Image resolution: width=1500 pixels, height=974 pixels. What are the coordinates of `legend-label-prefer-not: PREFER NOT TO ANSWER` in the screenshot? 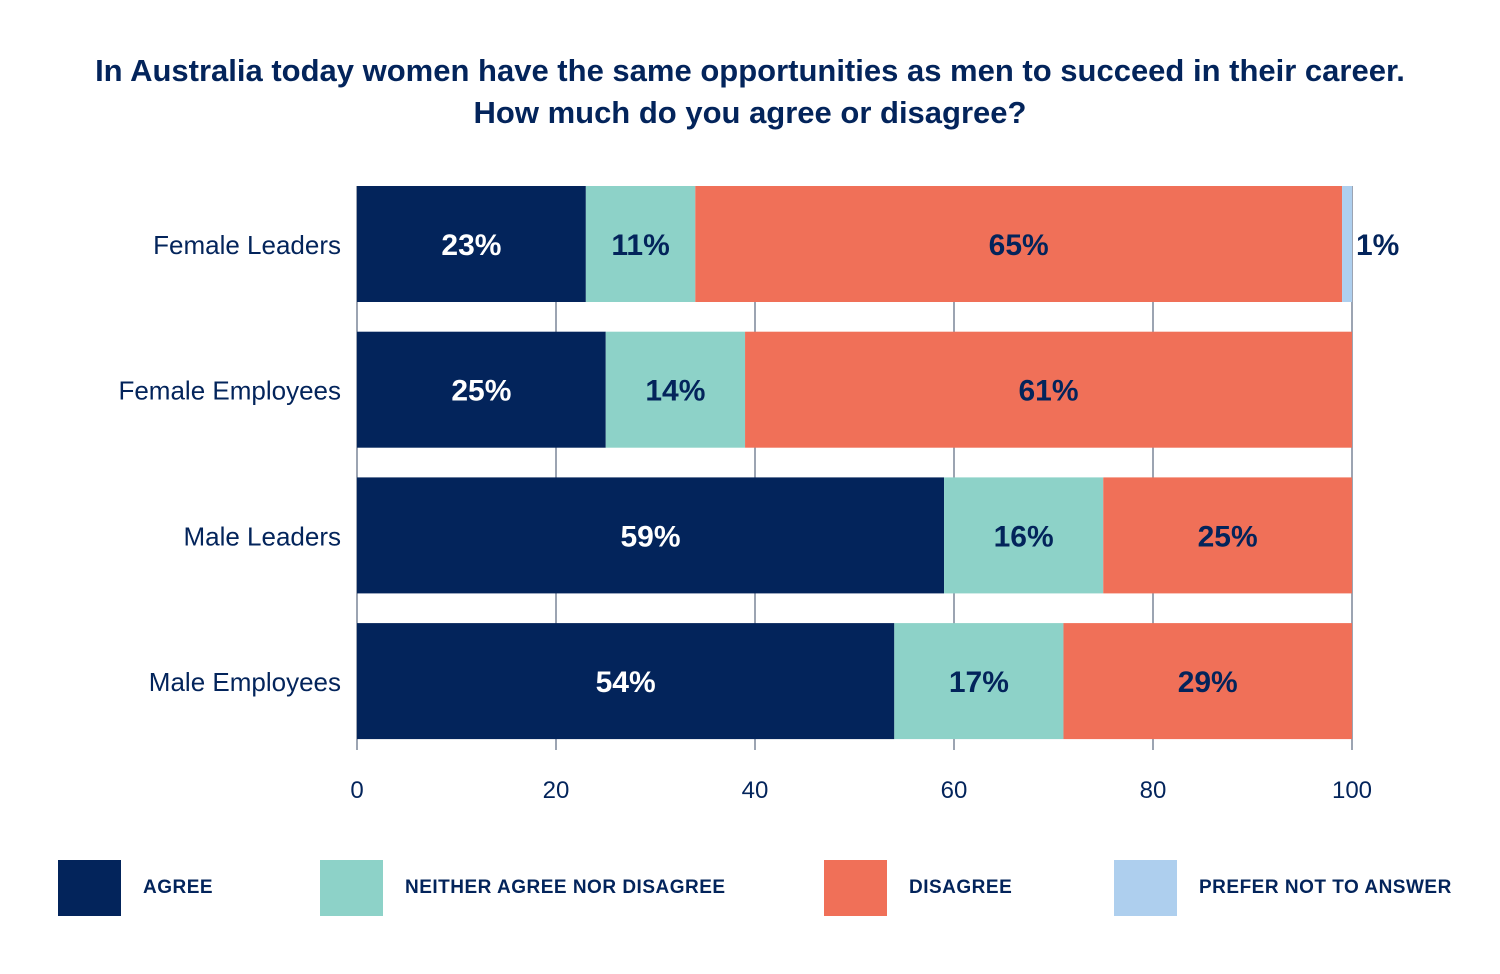 It's located at (1325, 887).